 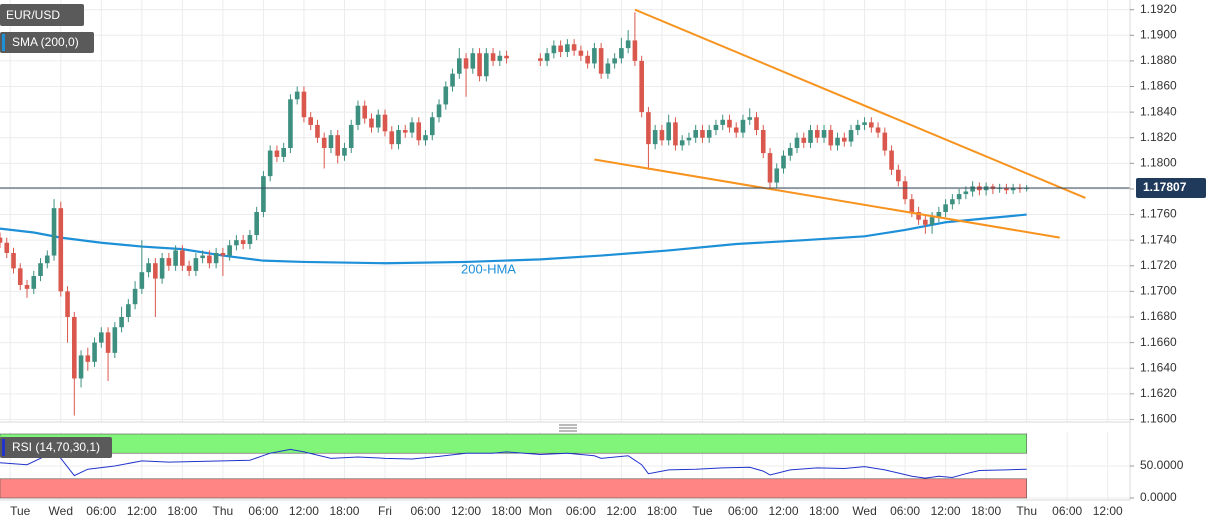 I want to click on last-price-label: 1.17807, so click(x=1165, y=187).